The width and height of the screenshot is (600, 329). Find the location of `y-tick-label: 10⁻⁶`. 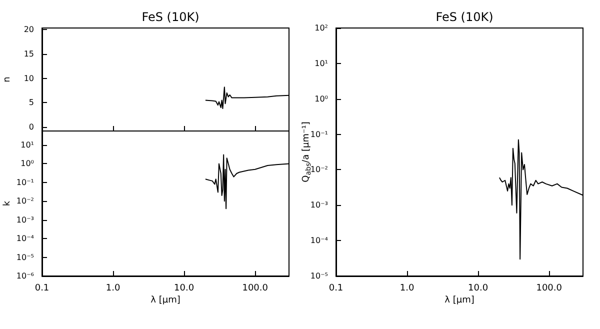

y-tick-label: 10⁻⁶ is located at coordinates (25, 276).